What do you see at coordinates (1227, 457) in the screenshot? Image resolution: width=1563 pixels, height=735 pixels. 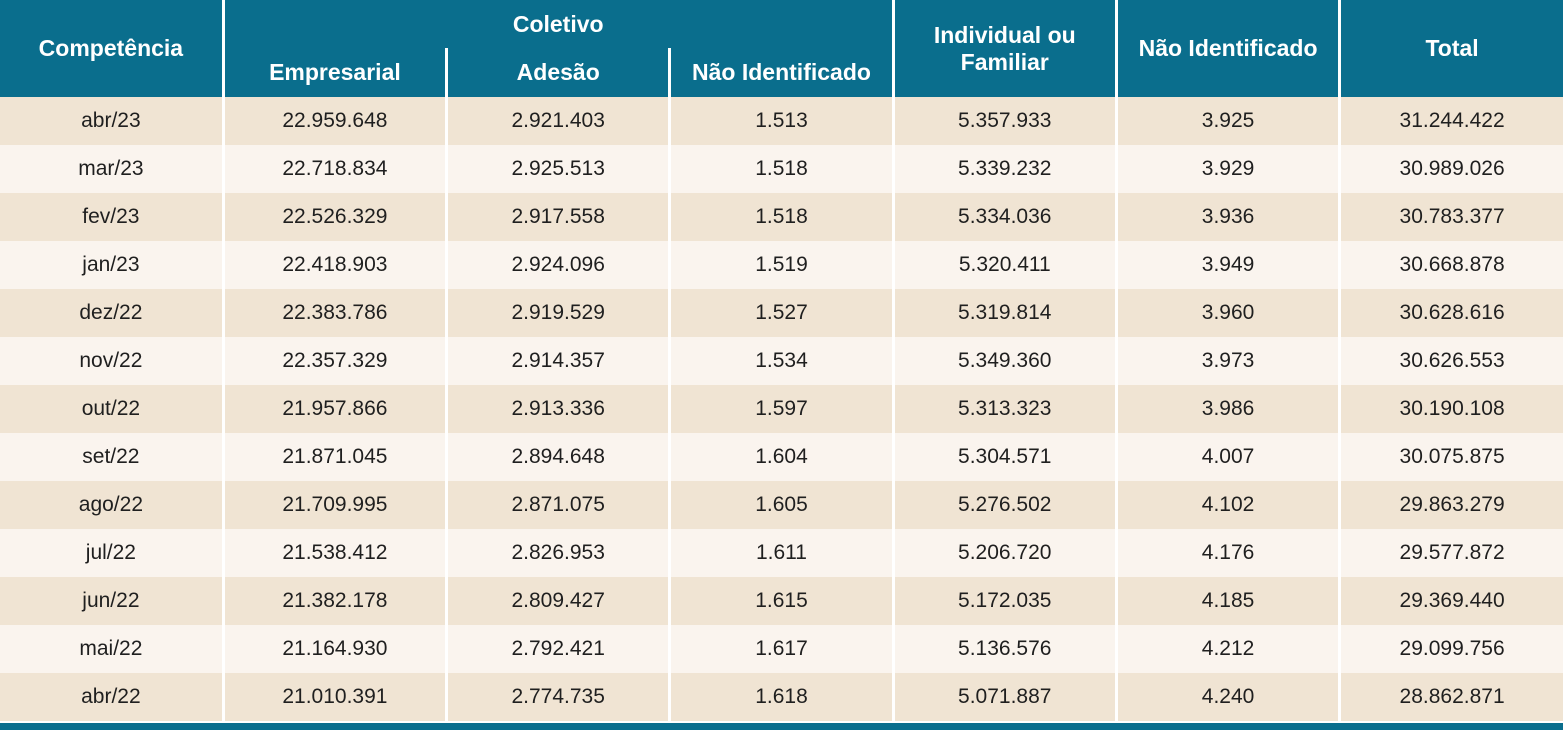 I see `nao-identificado-cell: 4.007` at bounding box center [1227, 457].